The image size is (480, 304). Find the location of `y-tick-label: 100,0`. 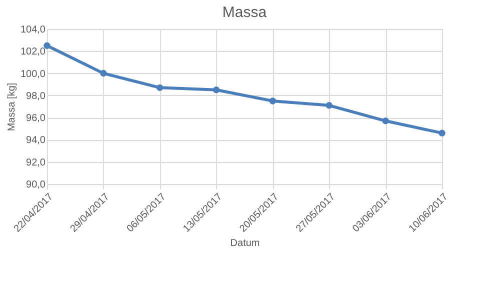

y-tick-label: 100,0 is located at coordinates (33, 74).